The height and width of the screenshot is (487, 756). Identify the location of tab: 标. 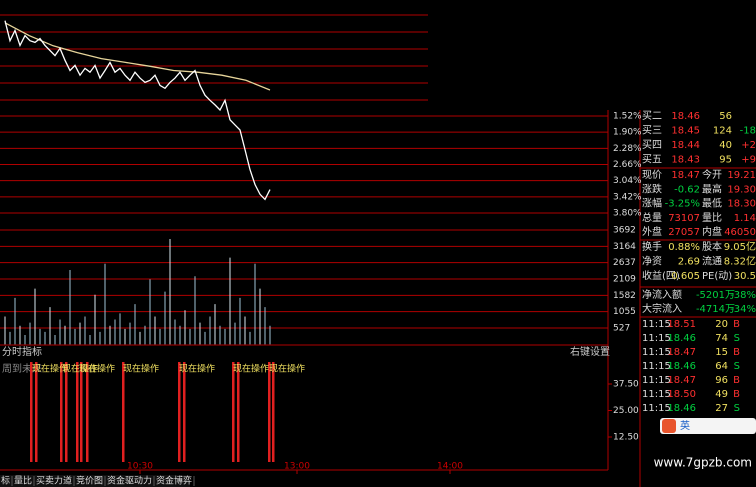
(5, 481).